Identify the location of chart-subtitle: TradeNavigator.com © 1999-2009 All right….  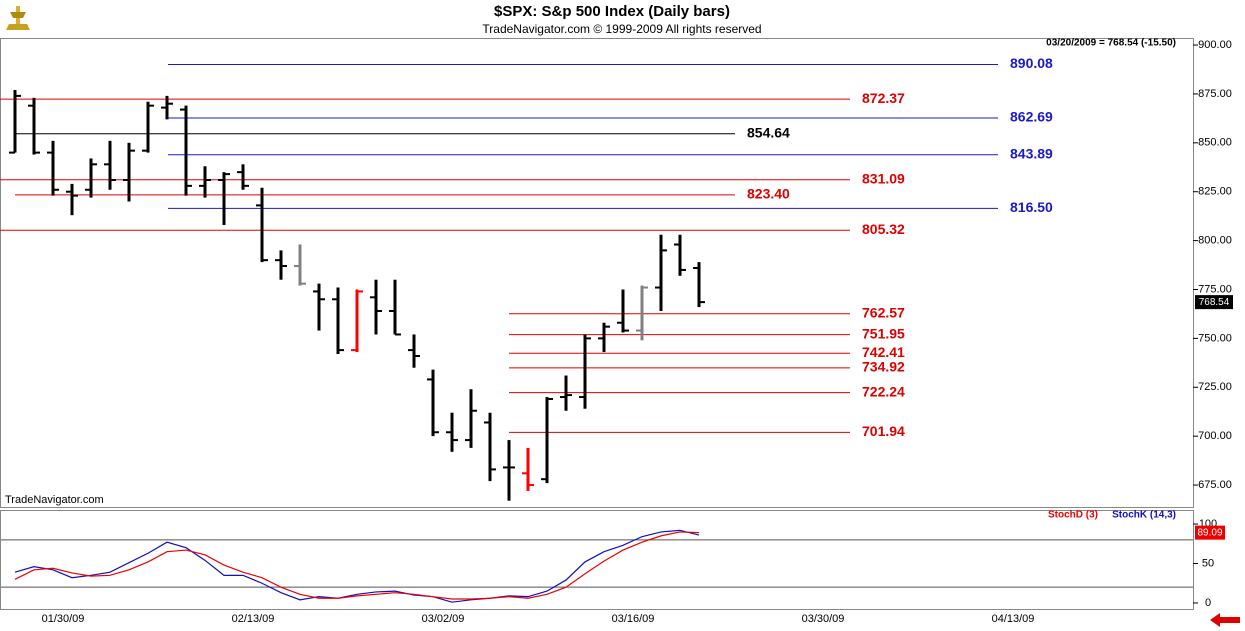
(621, 29).